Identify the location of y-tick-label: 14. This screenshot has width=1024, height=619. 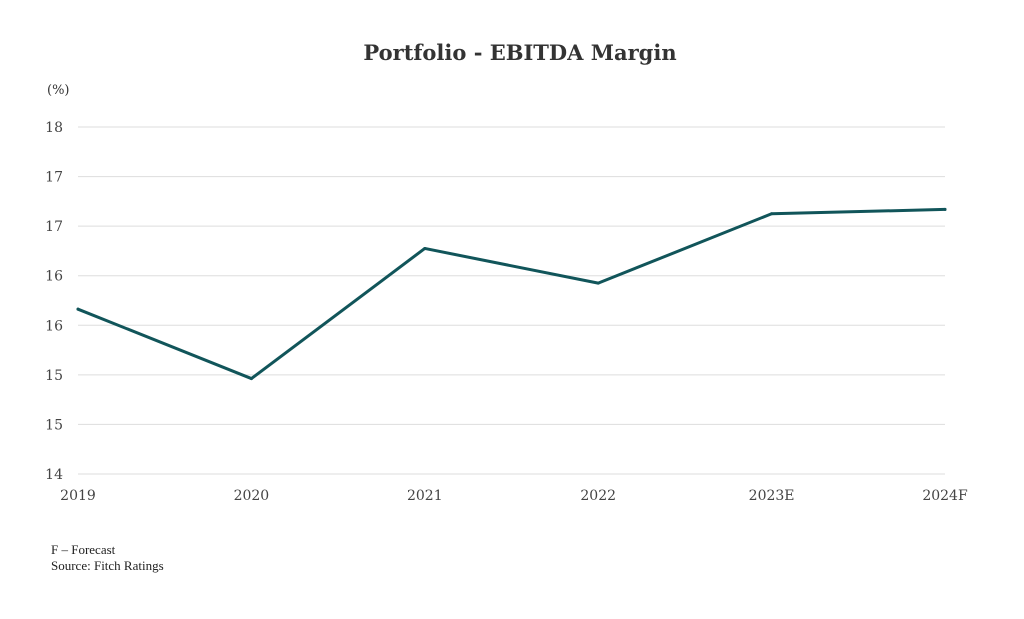
(54, 475).